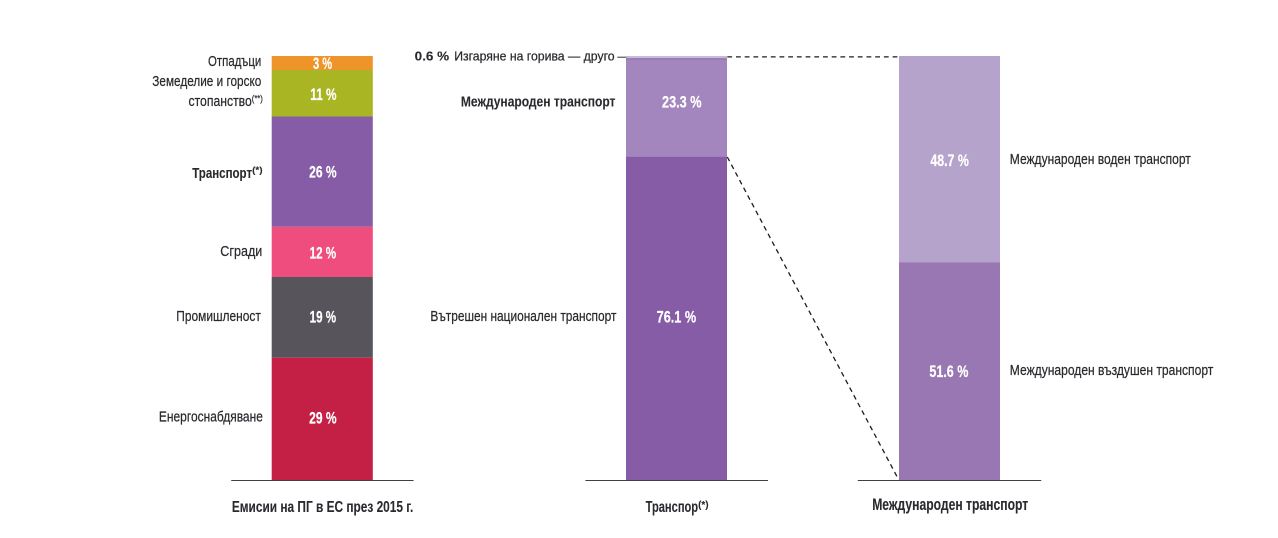  Describe the element at coordinates (226, 101) in the screenshot. I see `svg-text: стопанство(**)` at that location.